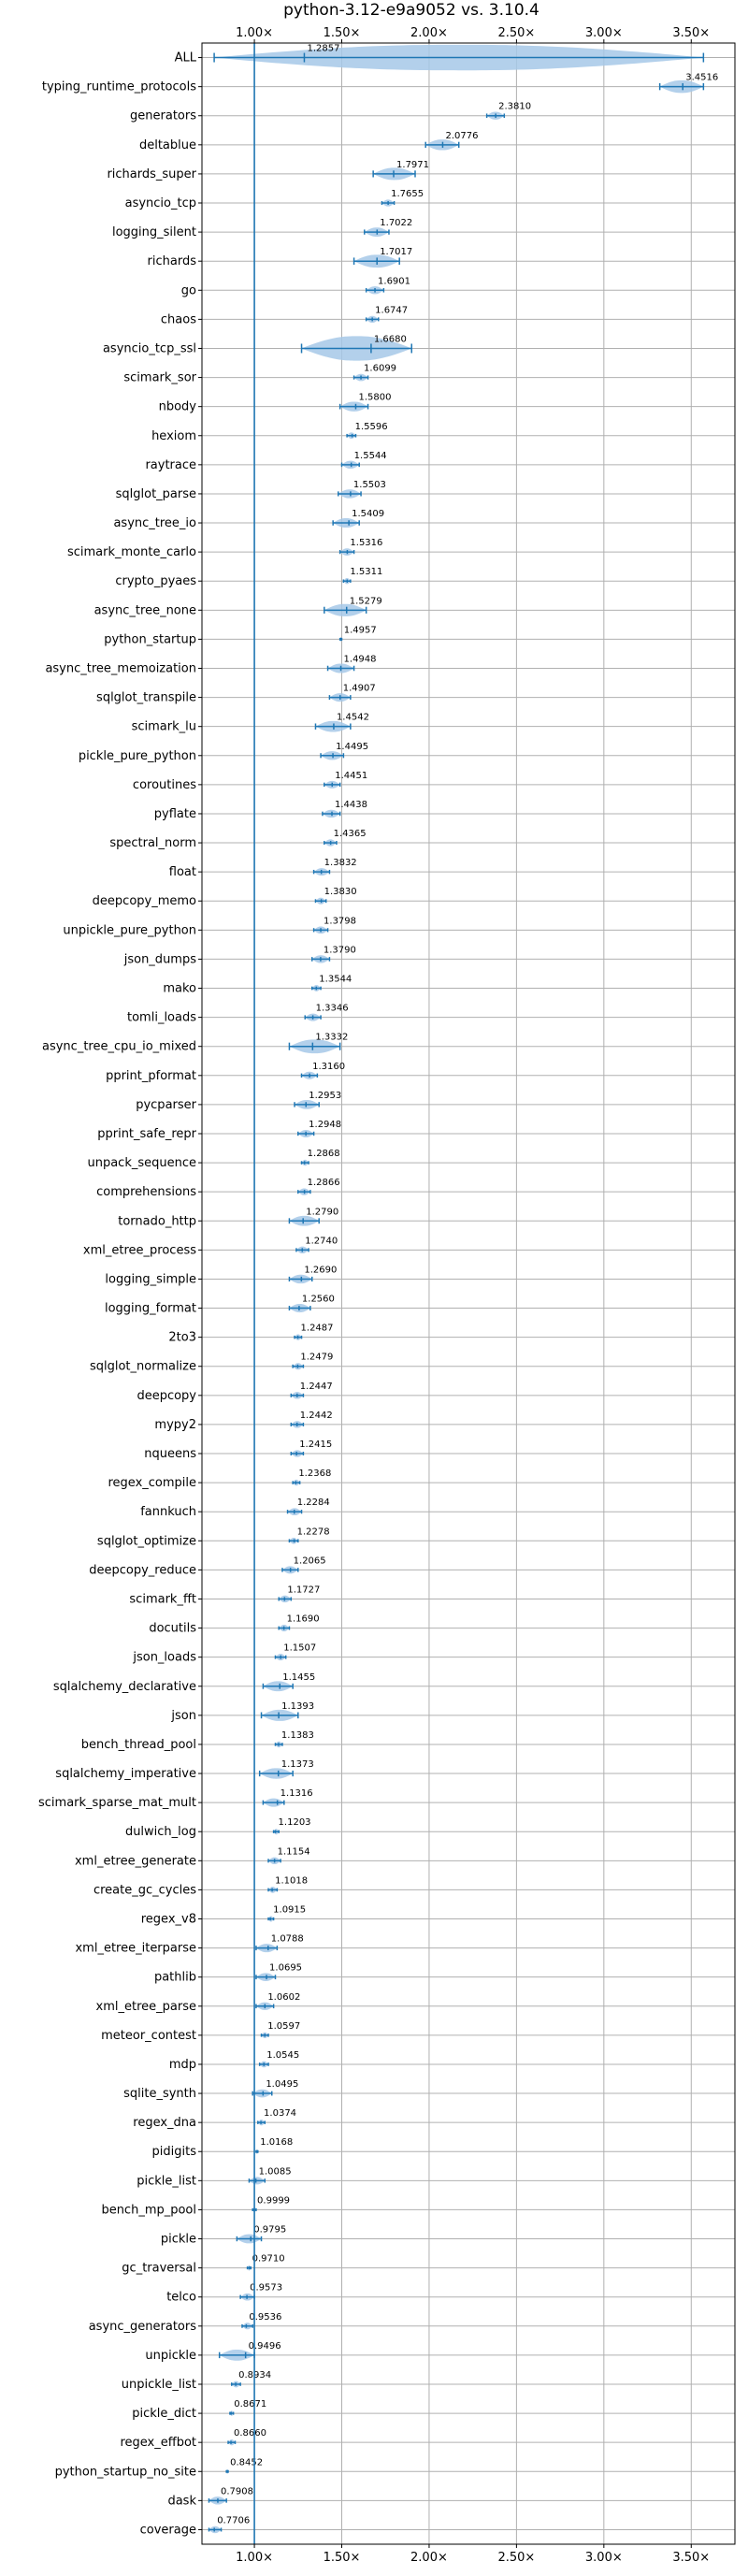 The width and height of the screenshot is (748, 2576). What do you see at coordinates (182, 2501) in the screenshot?
I see `category-label: dask` at bounding box center [182, 2501].